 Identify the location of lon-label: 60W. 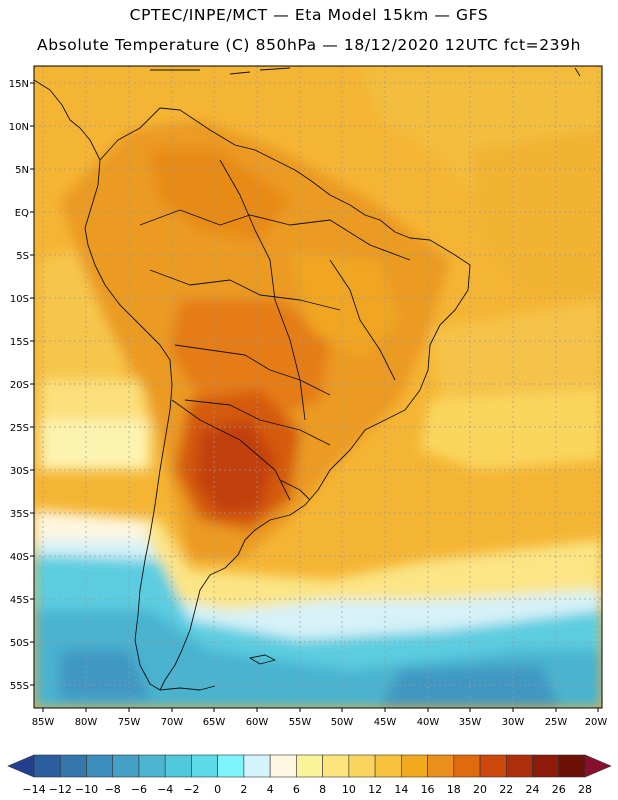
(257, 722).